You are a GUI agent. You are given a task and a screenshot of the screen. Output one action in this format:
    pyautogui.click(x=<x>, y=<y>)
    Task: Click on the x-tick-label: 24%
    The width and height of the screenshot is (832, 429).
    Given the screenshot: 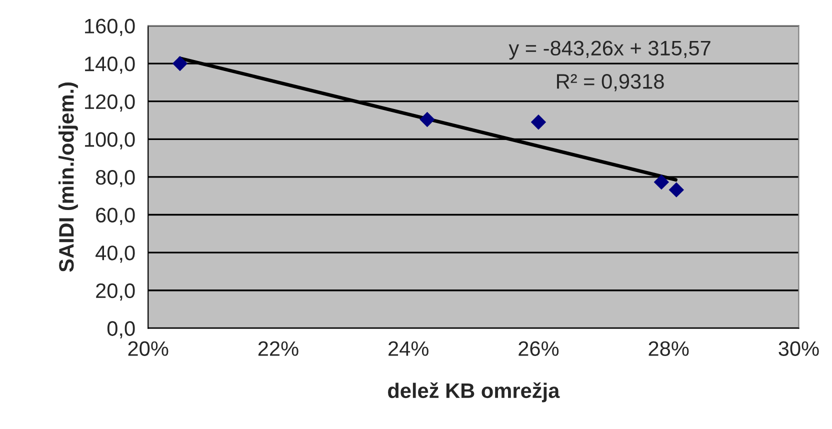 What is the action you would take?
    pyautogui.click(x=408, y=348)
    